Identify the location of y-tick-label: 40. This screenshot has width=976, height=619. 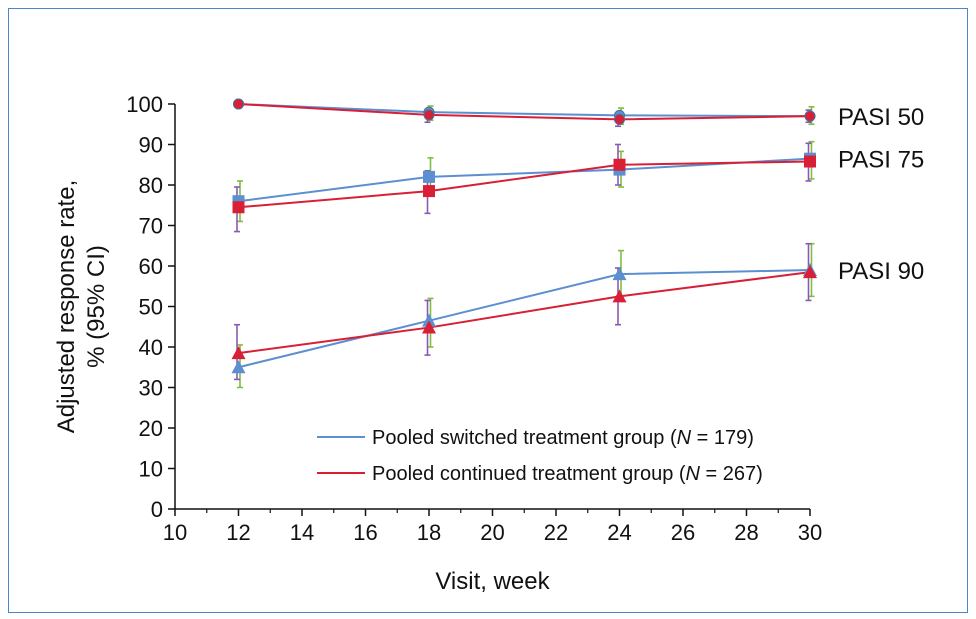
(151, 347).